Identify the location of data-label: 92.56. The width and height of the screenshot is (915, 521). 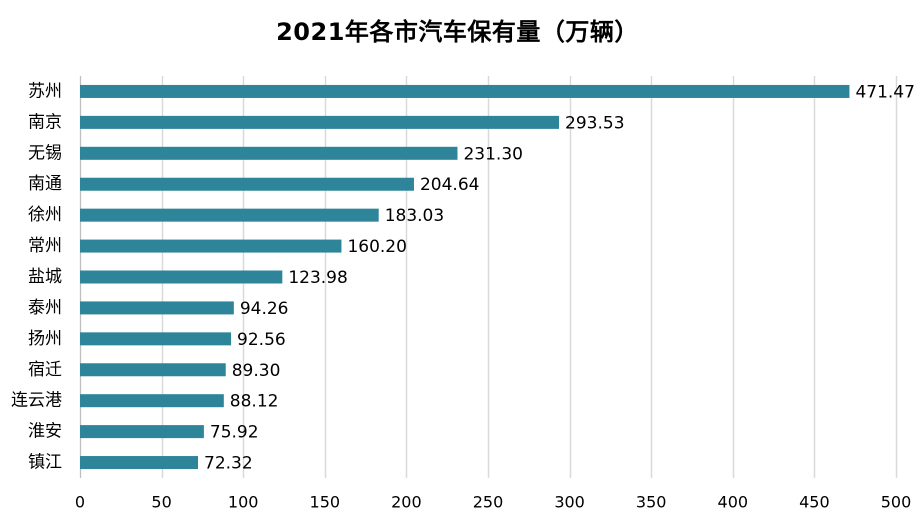
(261, 340).